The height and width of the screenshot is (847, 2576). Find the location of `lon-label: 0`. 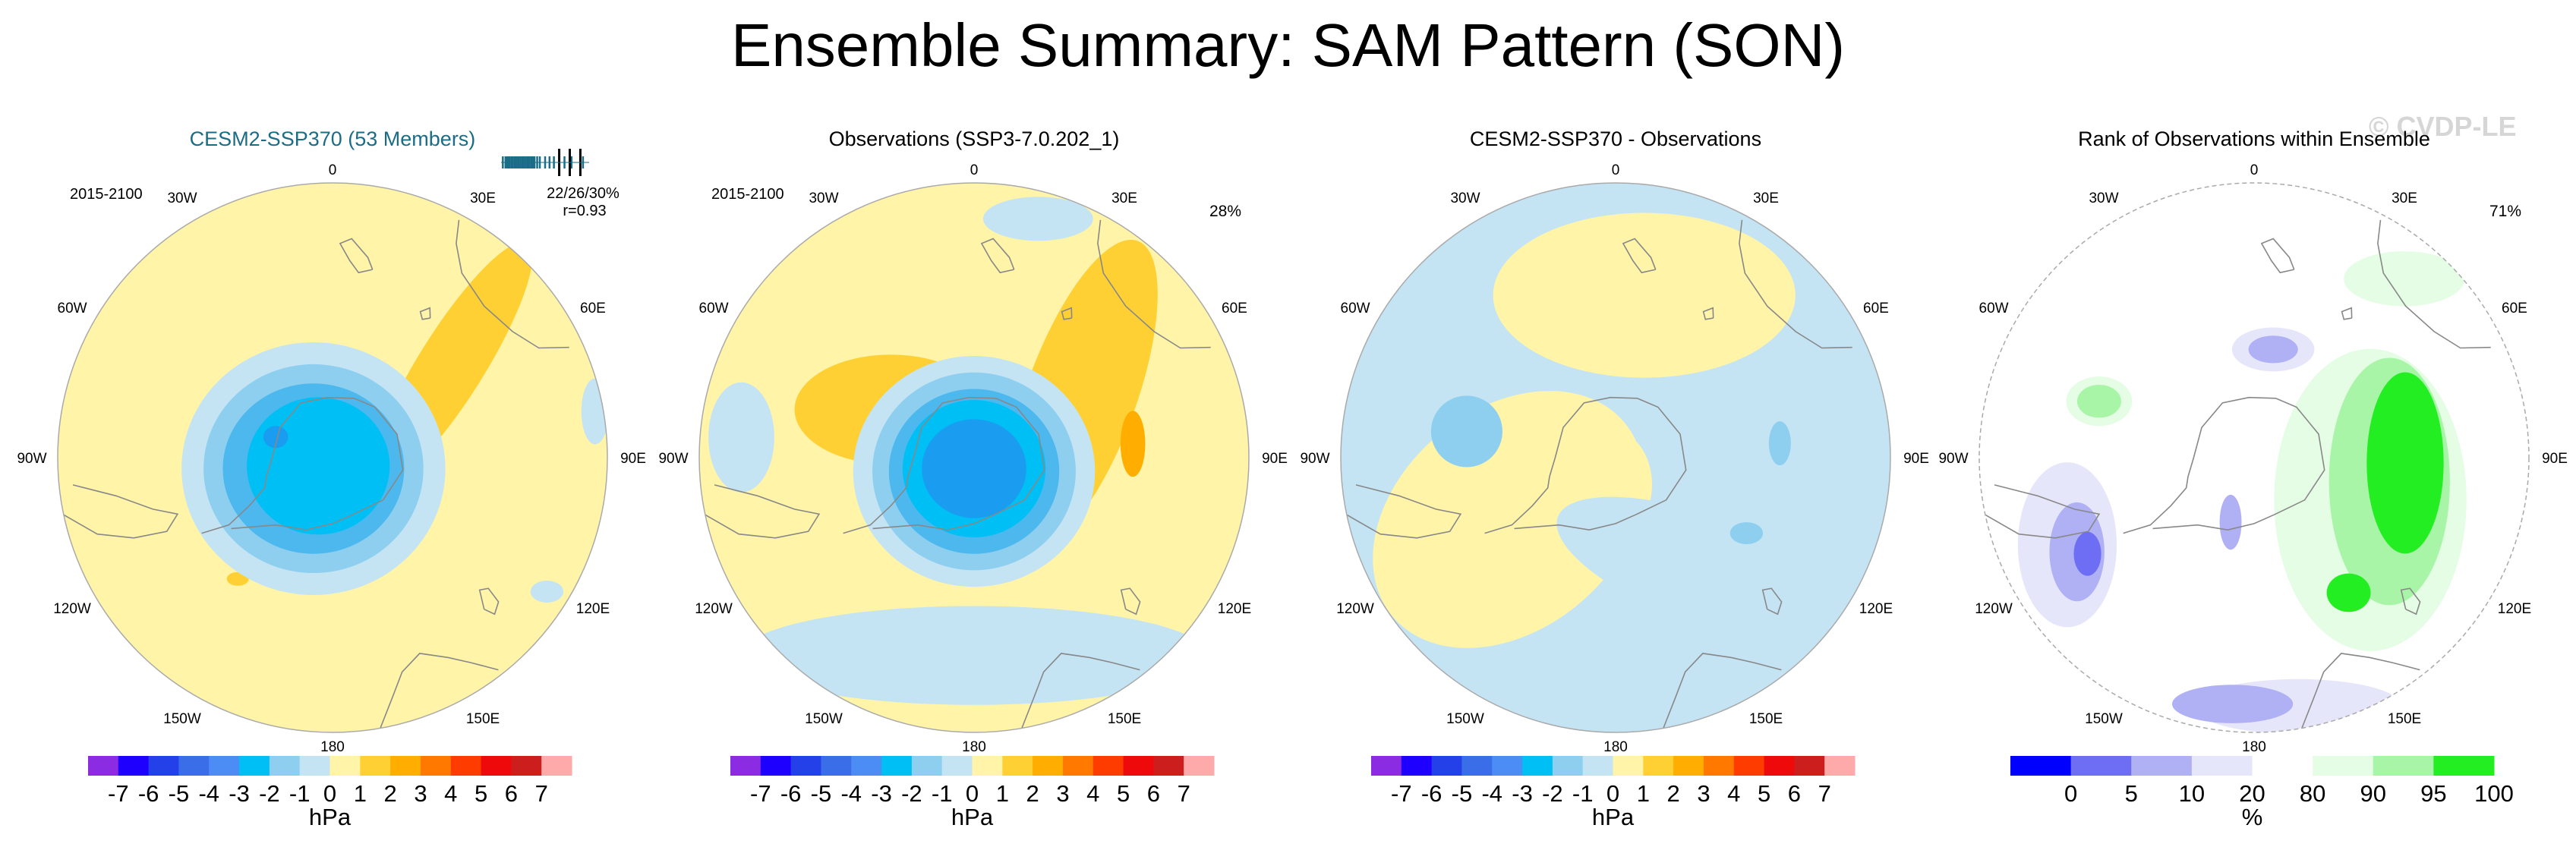

lon-label: 0 is located at coordinates (1616, 170).